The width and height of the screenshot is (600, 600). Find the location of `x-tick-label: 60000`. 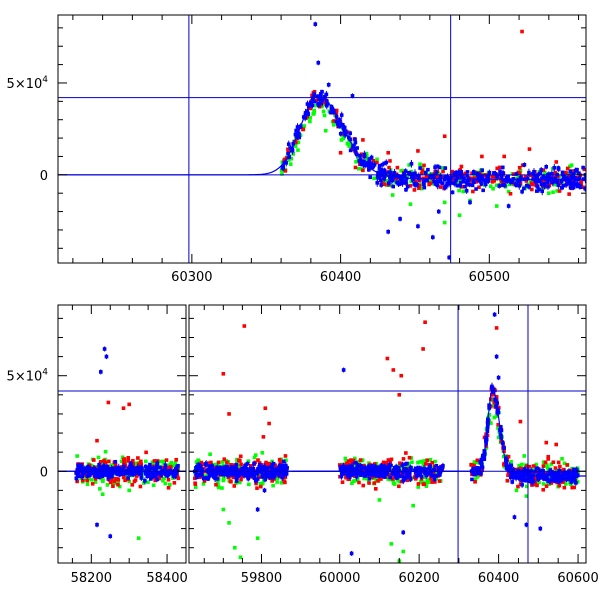

x-tick-label: 60000 is located at coordinates (339, 578).